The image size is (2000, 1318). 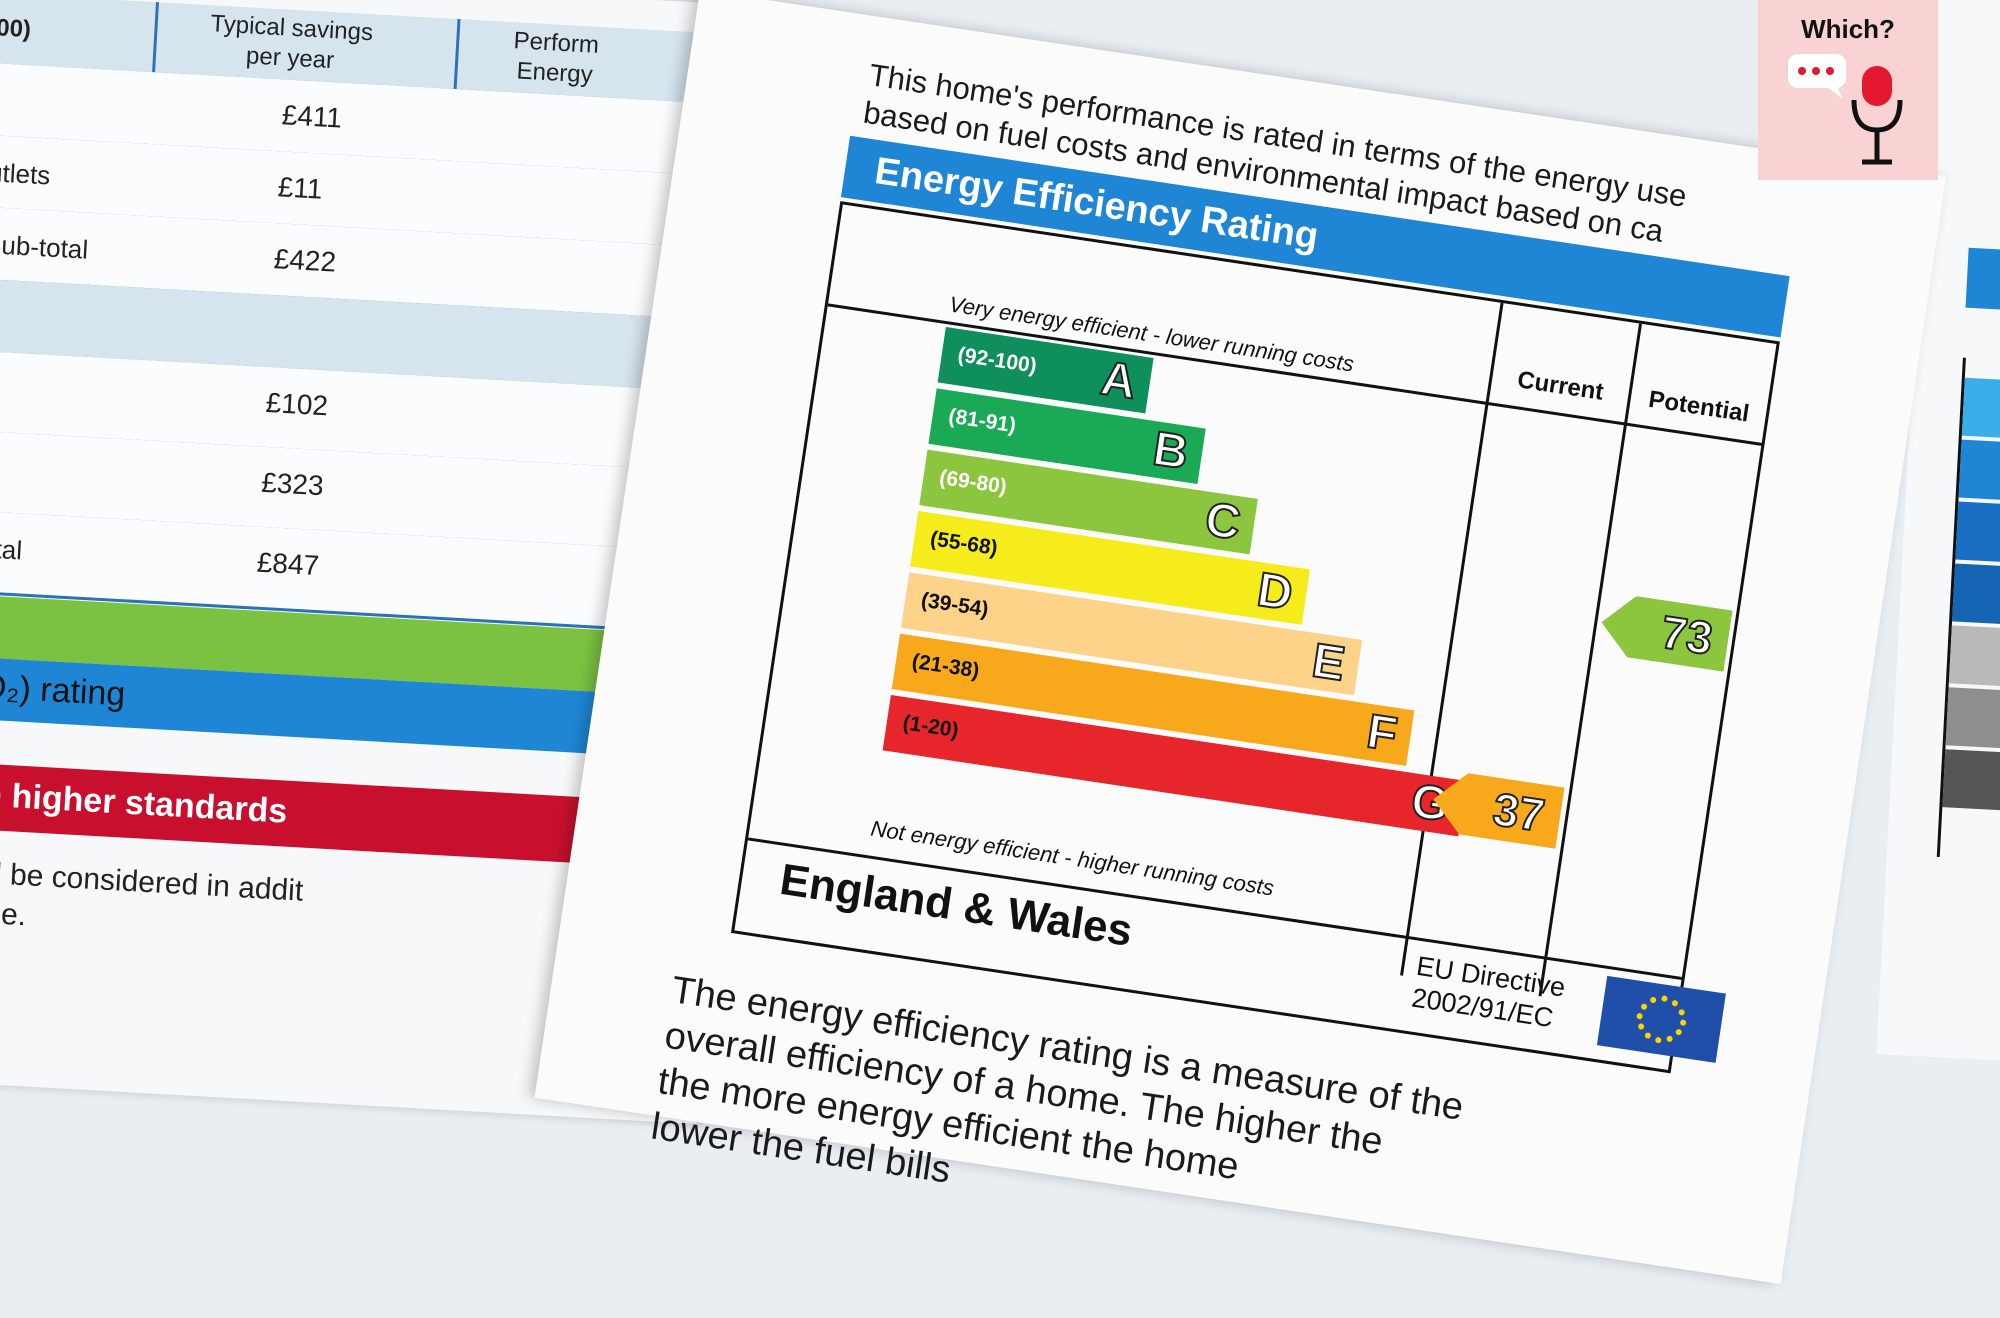 What do you see at coordinates (945, 666) in the screenshot?
I see `band-range: (21-38)` at bounding box center [945, 666].